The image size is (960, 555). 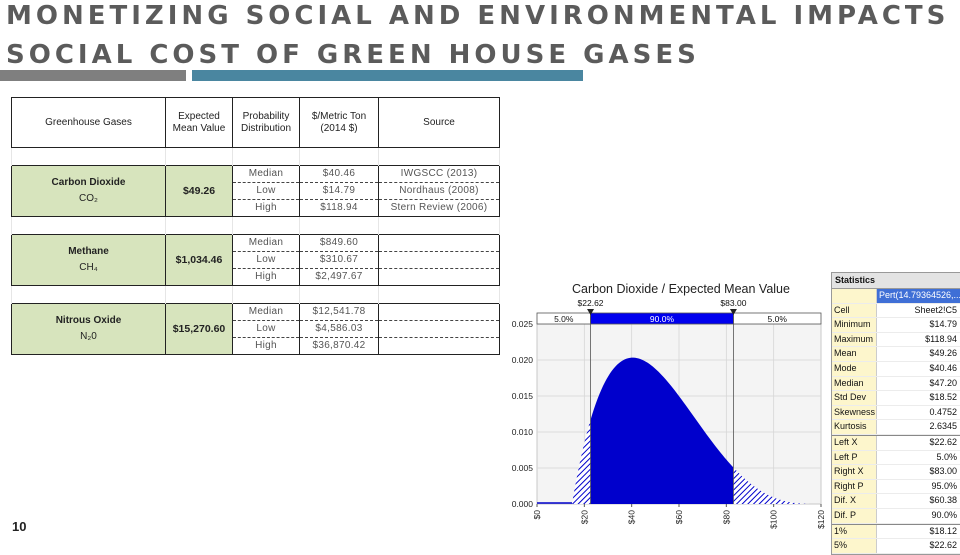 What do you see at coordinates (339, 122) in the screenshot?
I see `header-cost: $/Metric Ton (2014 $)` at bounding box center [339, 122].